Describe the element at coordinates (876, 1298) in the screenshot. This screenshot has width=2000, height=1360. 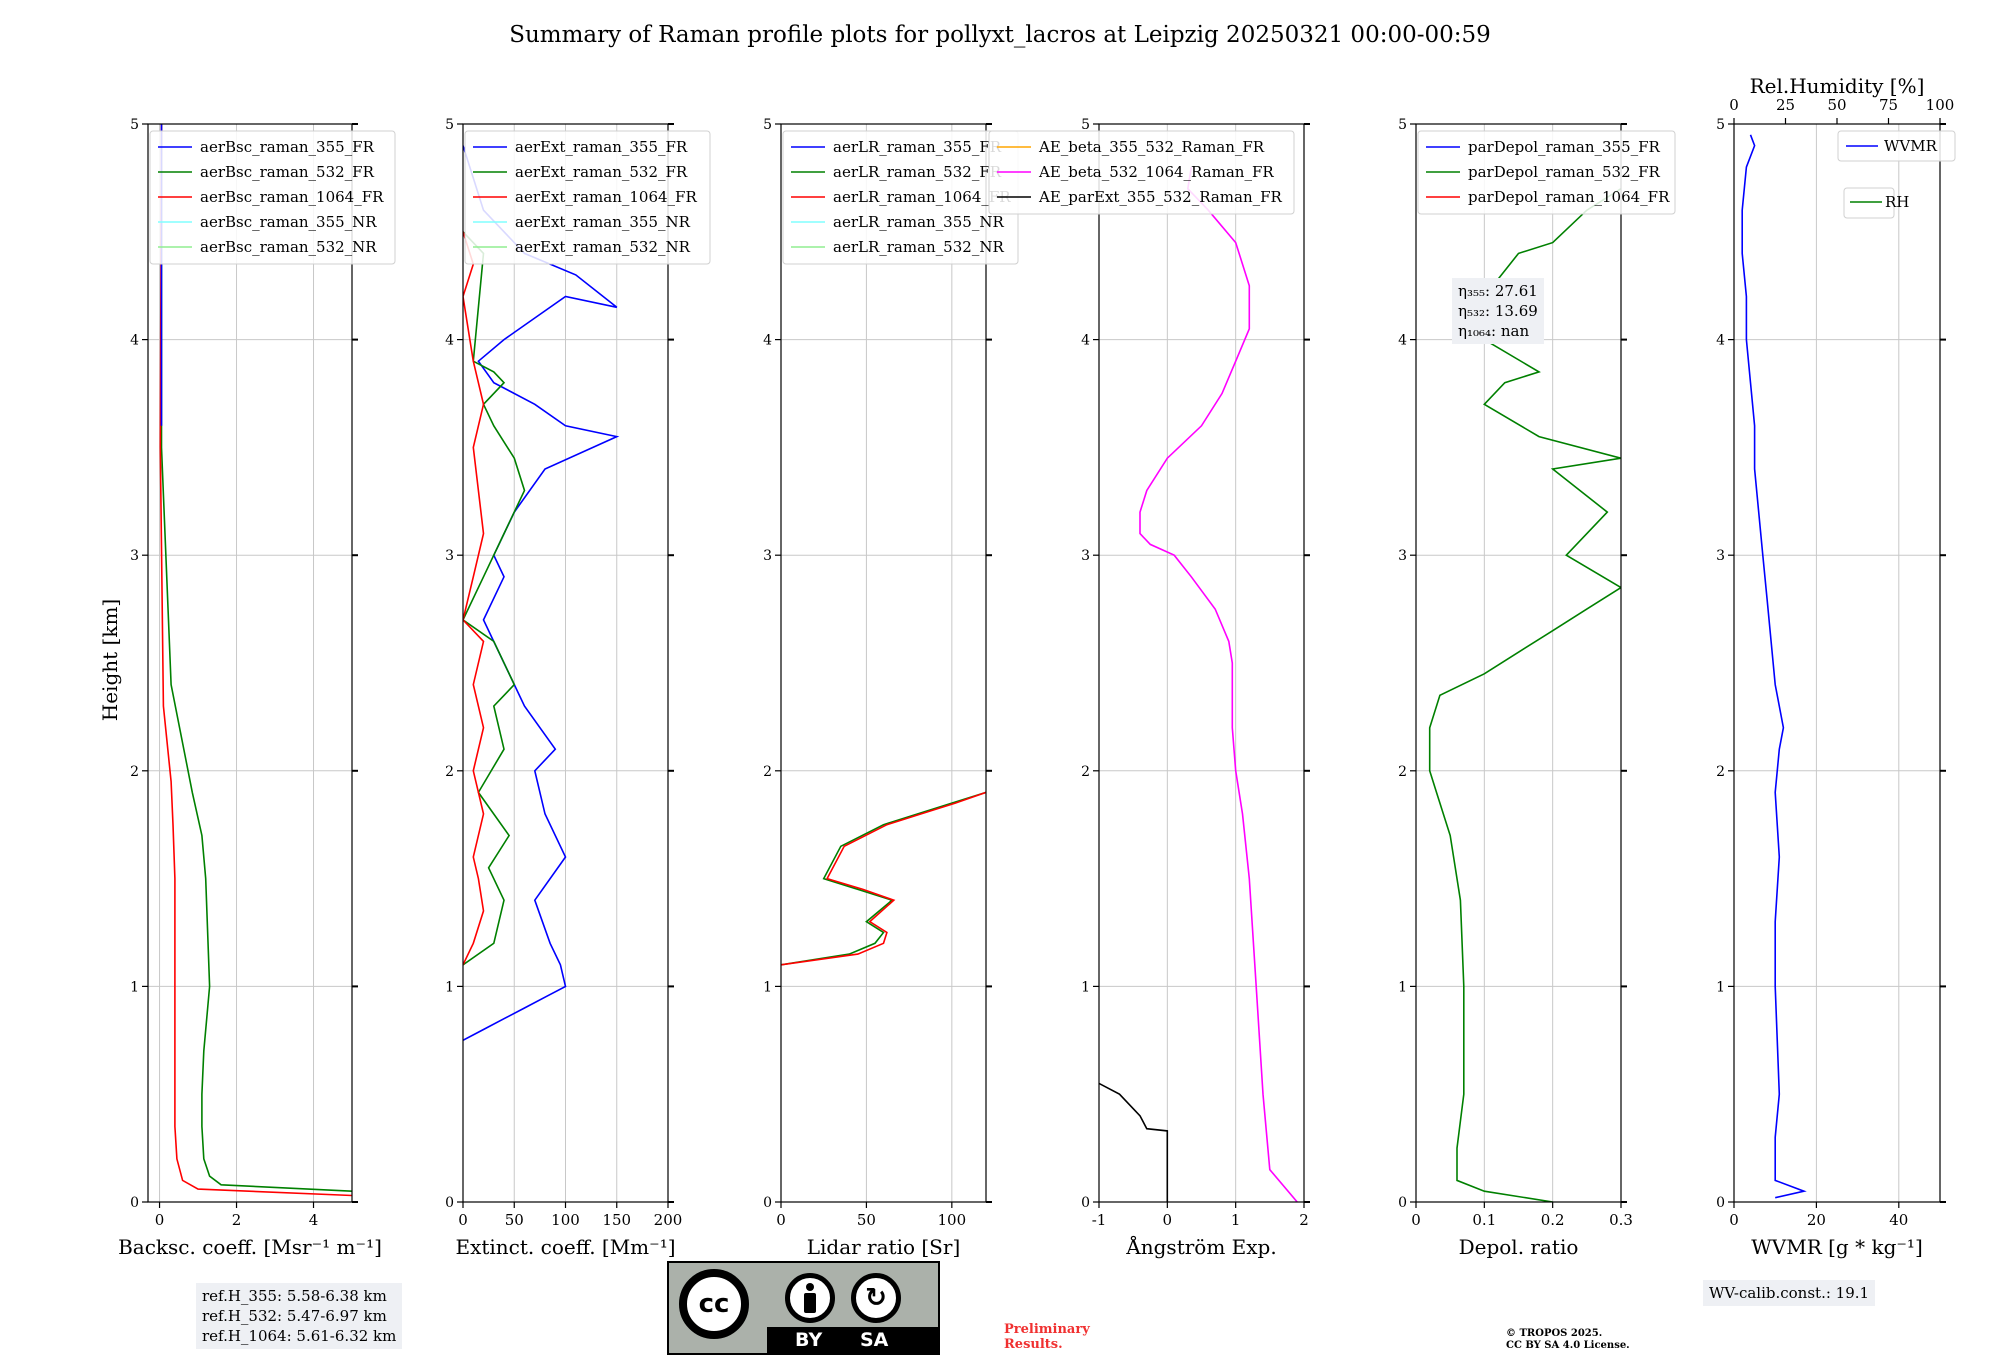
I see `share-alike-icon: ↻` at that location.